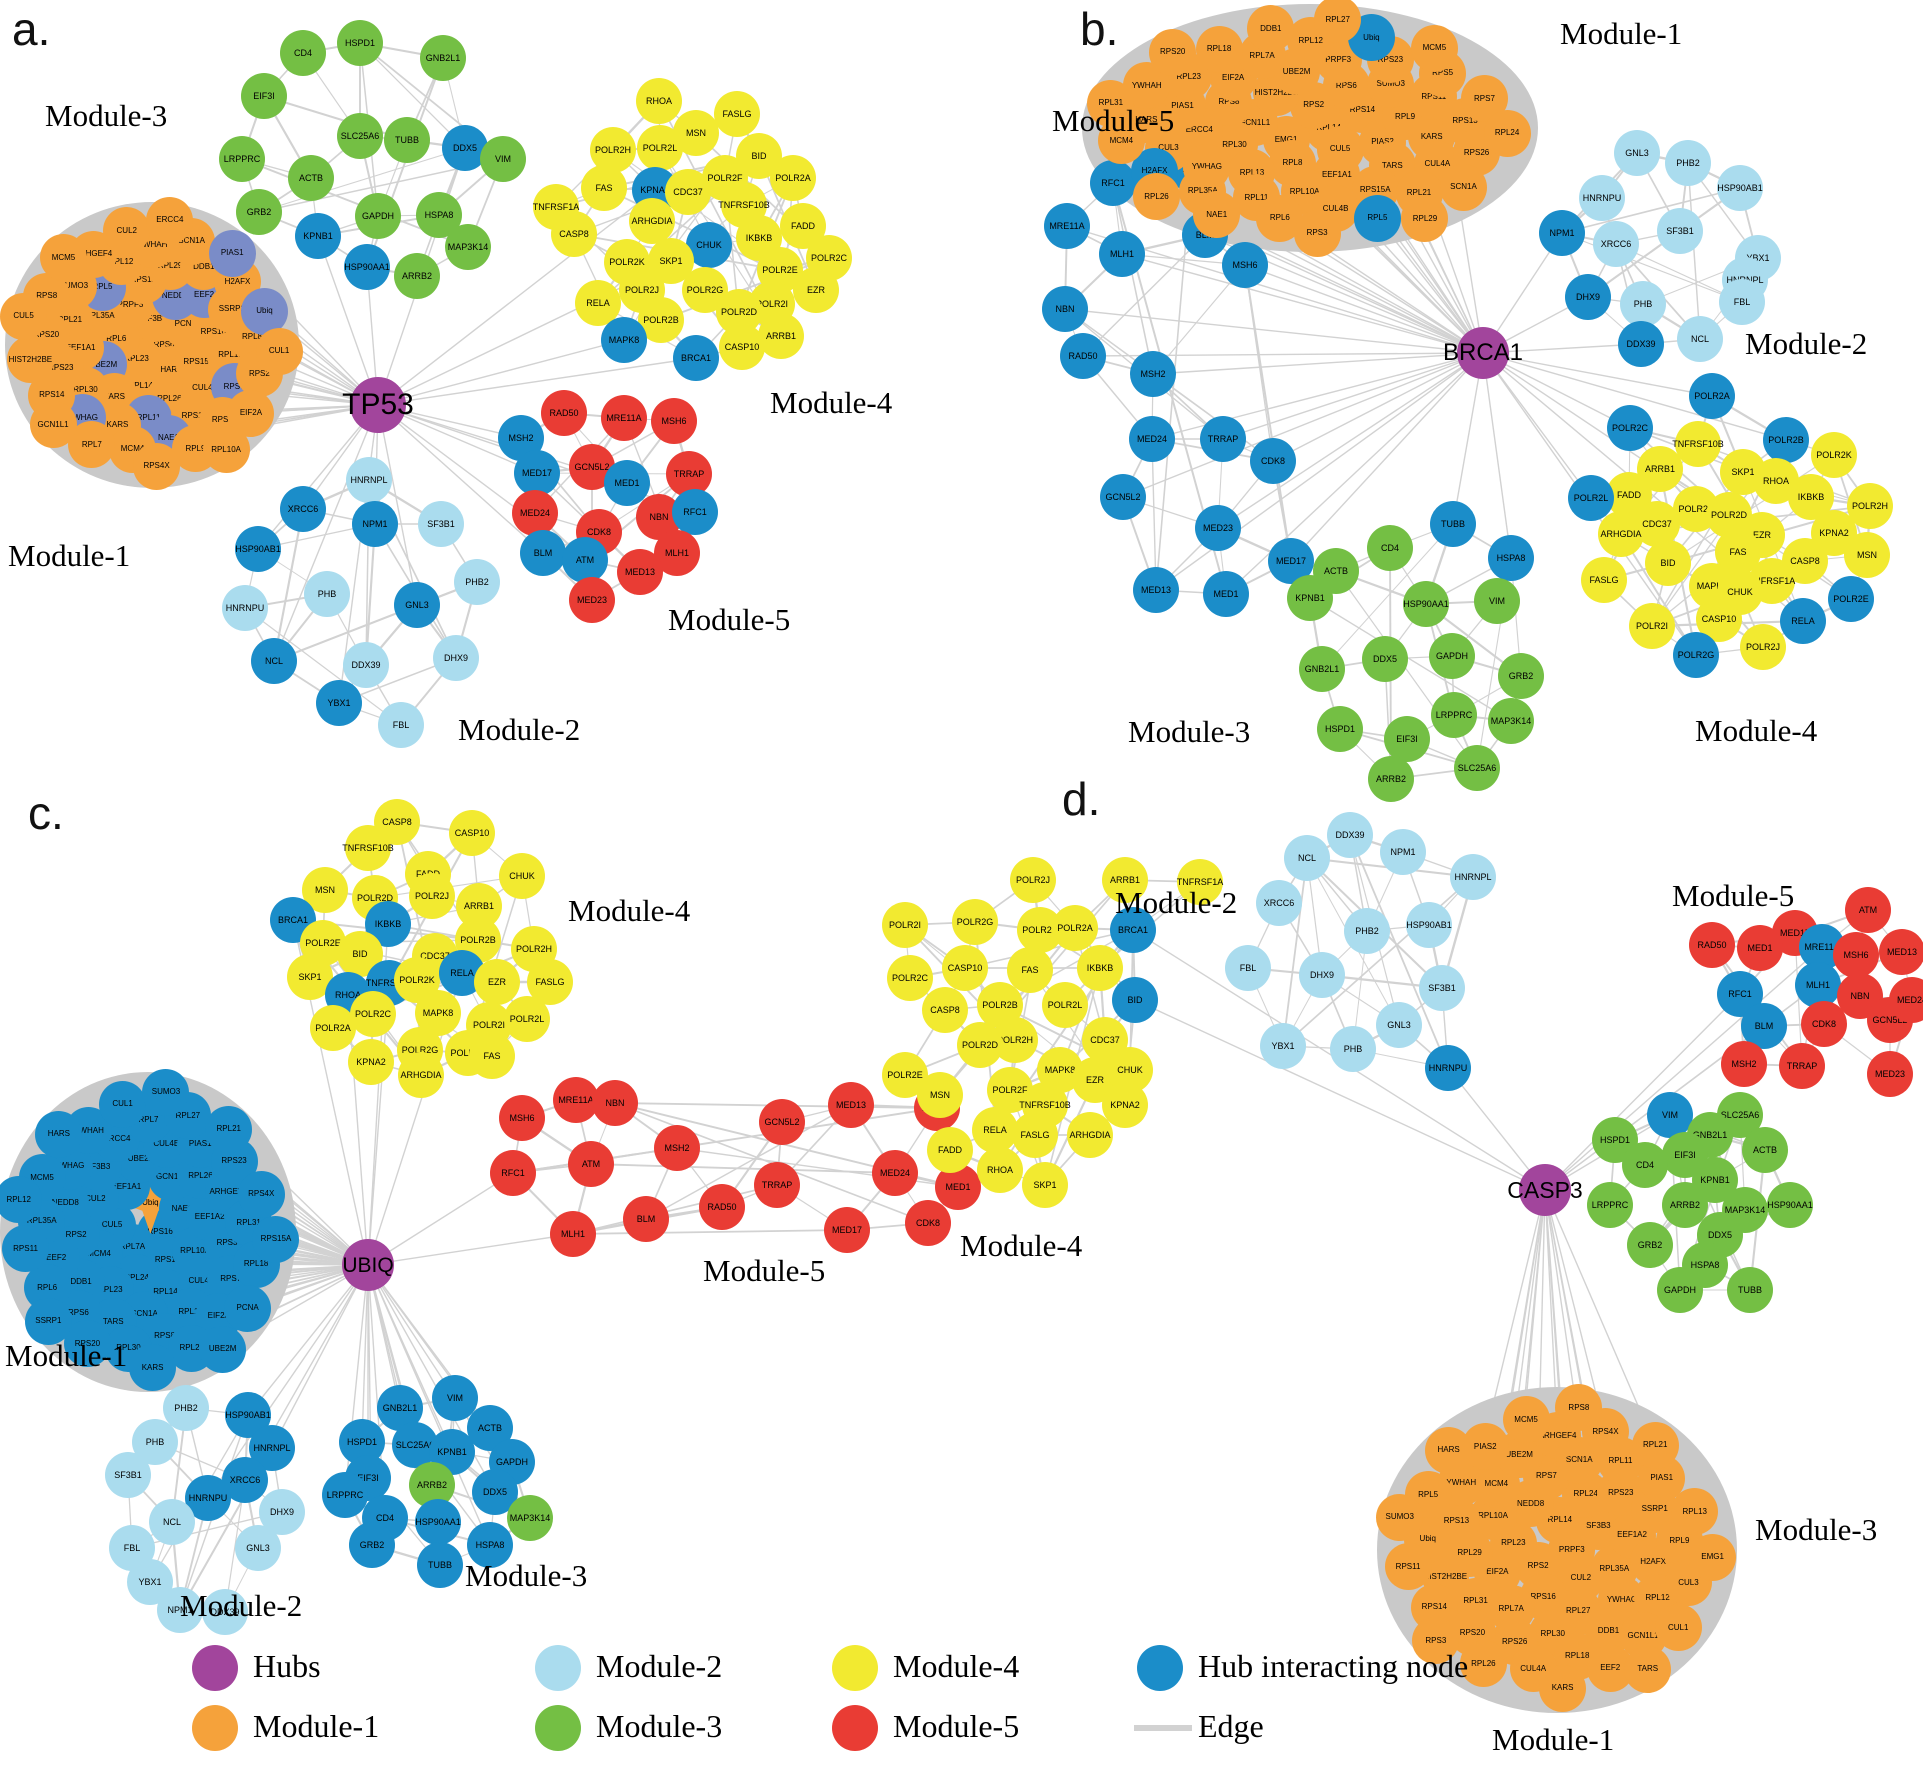 The height and width of the screenshot is (1775, 1923). What do you see at coordinates (674, 421) in the screenshot?
I see `gene-node-MSH6: MSH6` at bounding box center [674, 421].